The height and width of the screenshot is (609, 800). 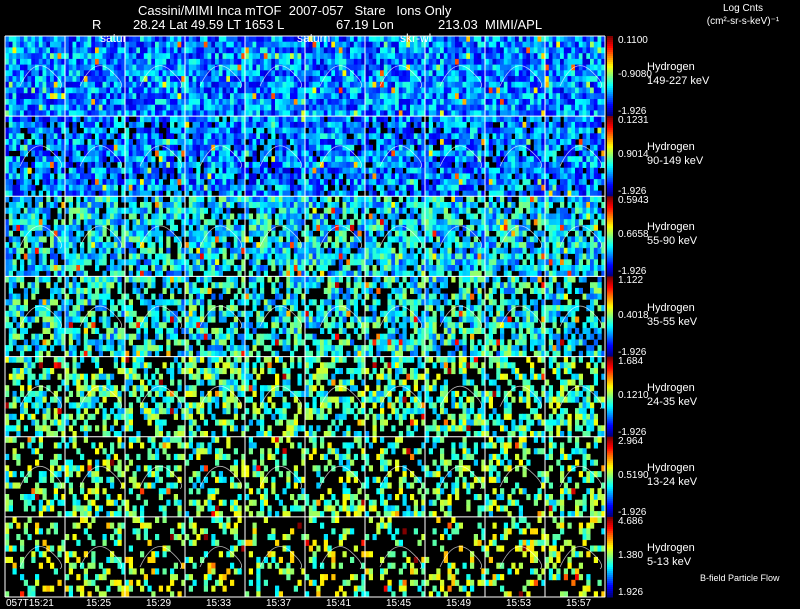 I want to click on colorbar-segment, so click(x=610, y=47).